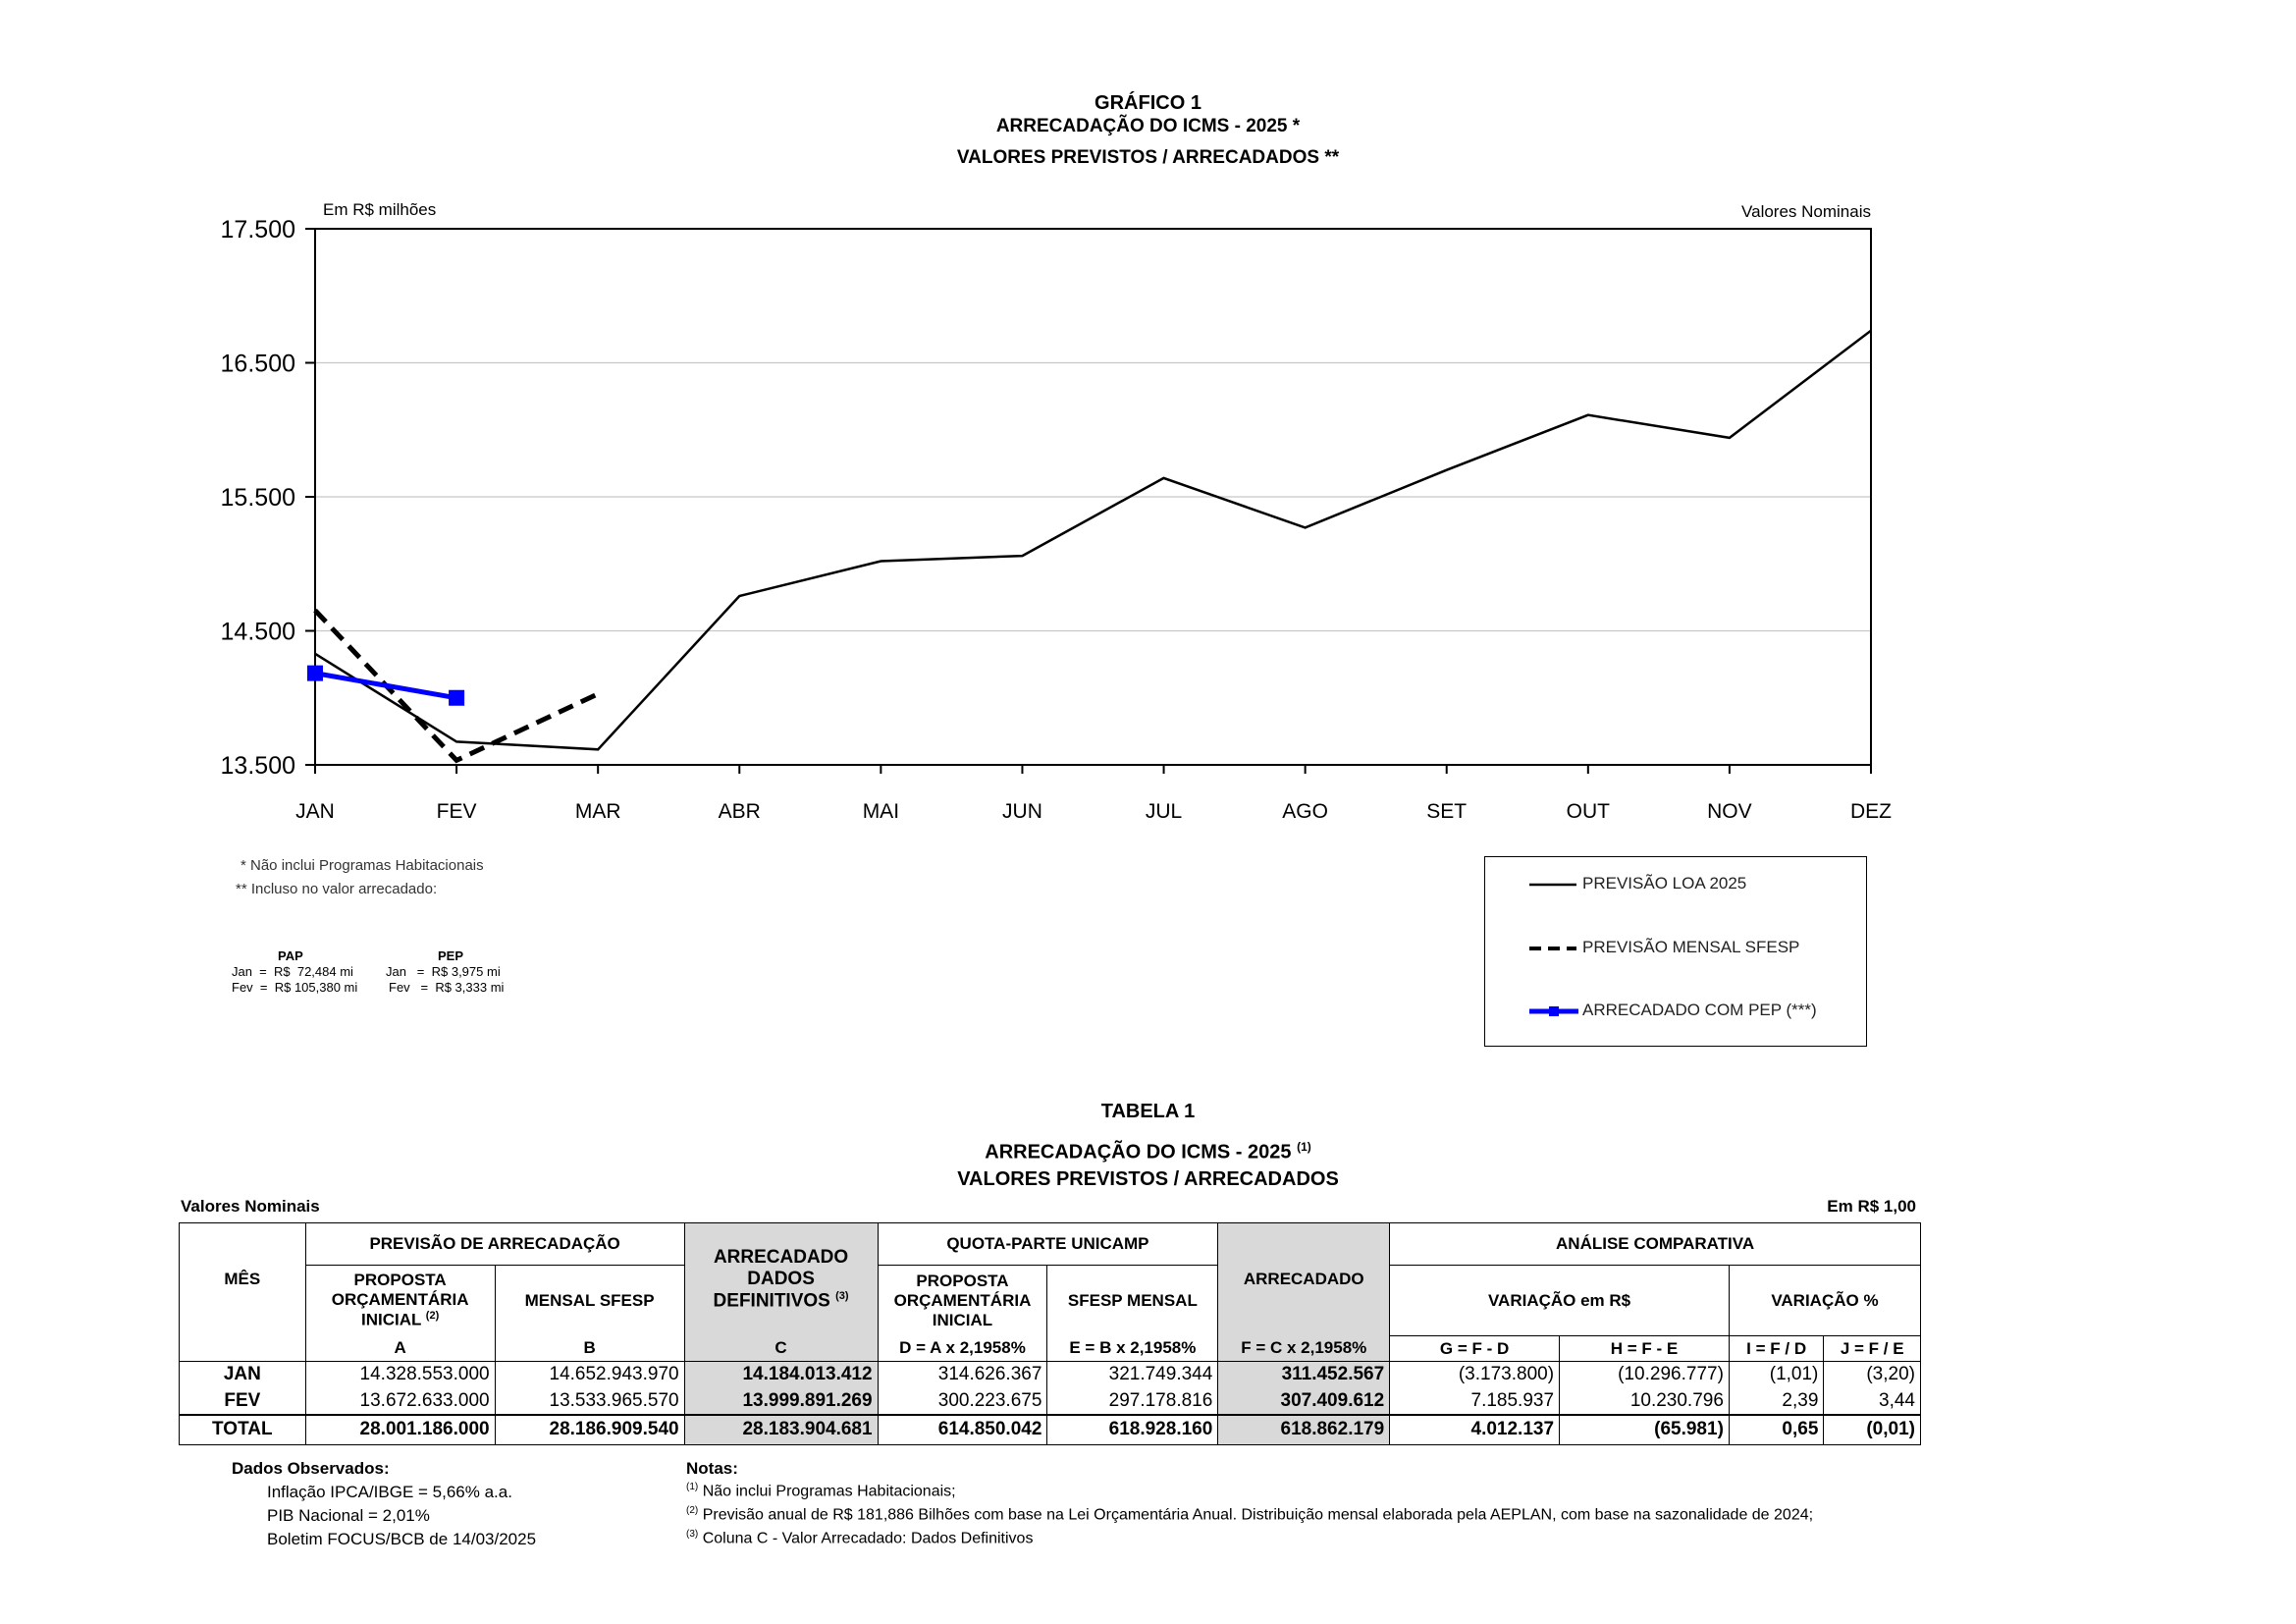 This screenshot has height=1624, width=2296. What do you see at coordinates (400, 1401) in the screenshot?
I see `cell-a: 13.672.633.000` at bounding box center [400, 1401].